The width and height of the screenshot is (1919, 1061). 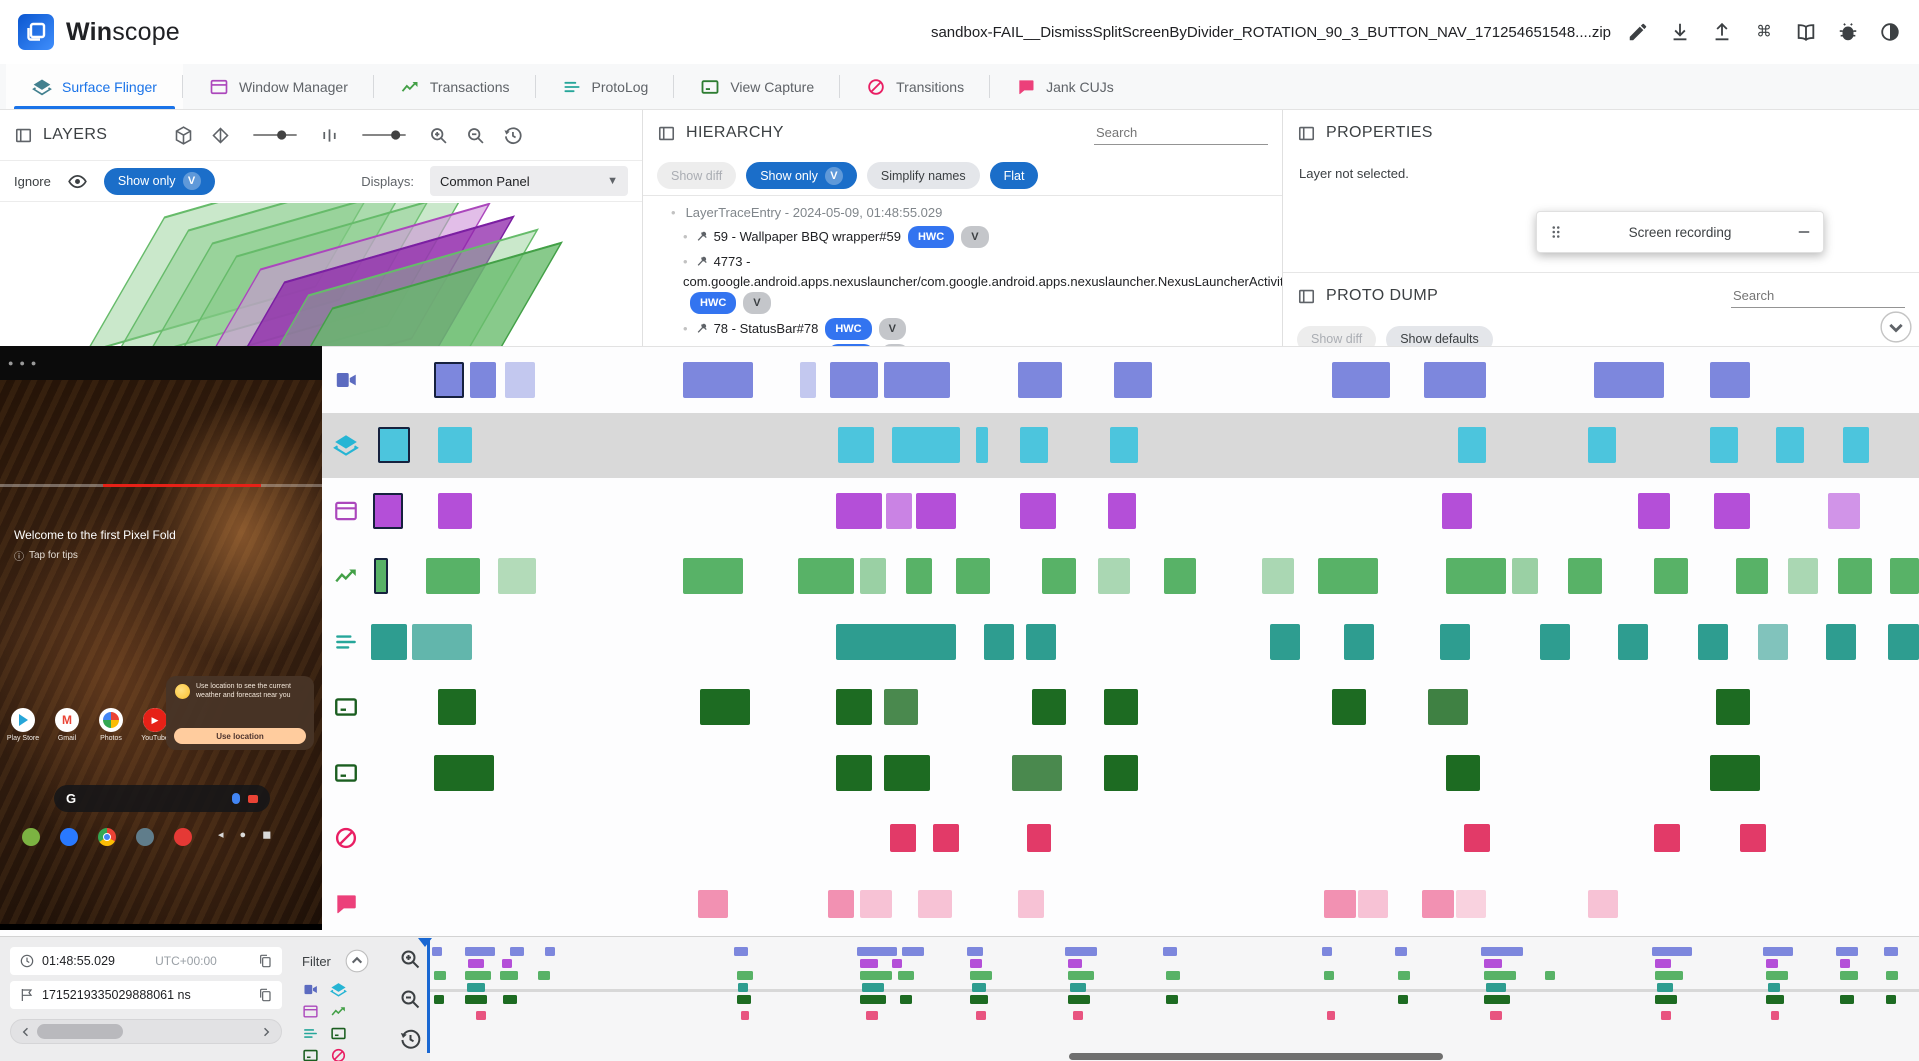 I want to click on hierarchy-show-only-button: Show only V, so click(x=801, y=175).